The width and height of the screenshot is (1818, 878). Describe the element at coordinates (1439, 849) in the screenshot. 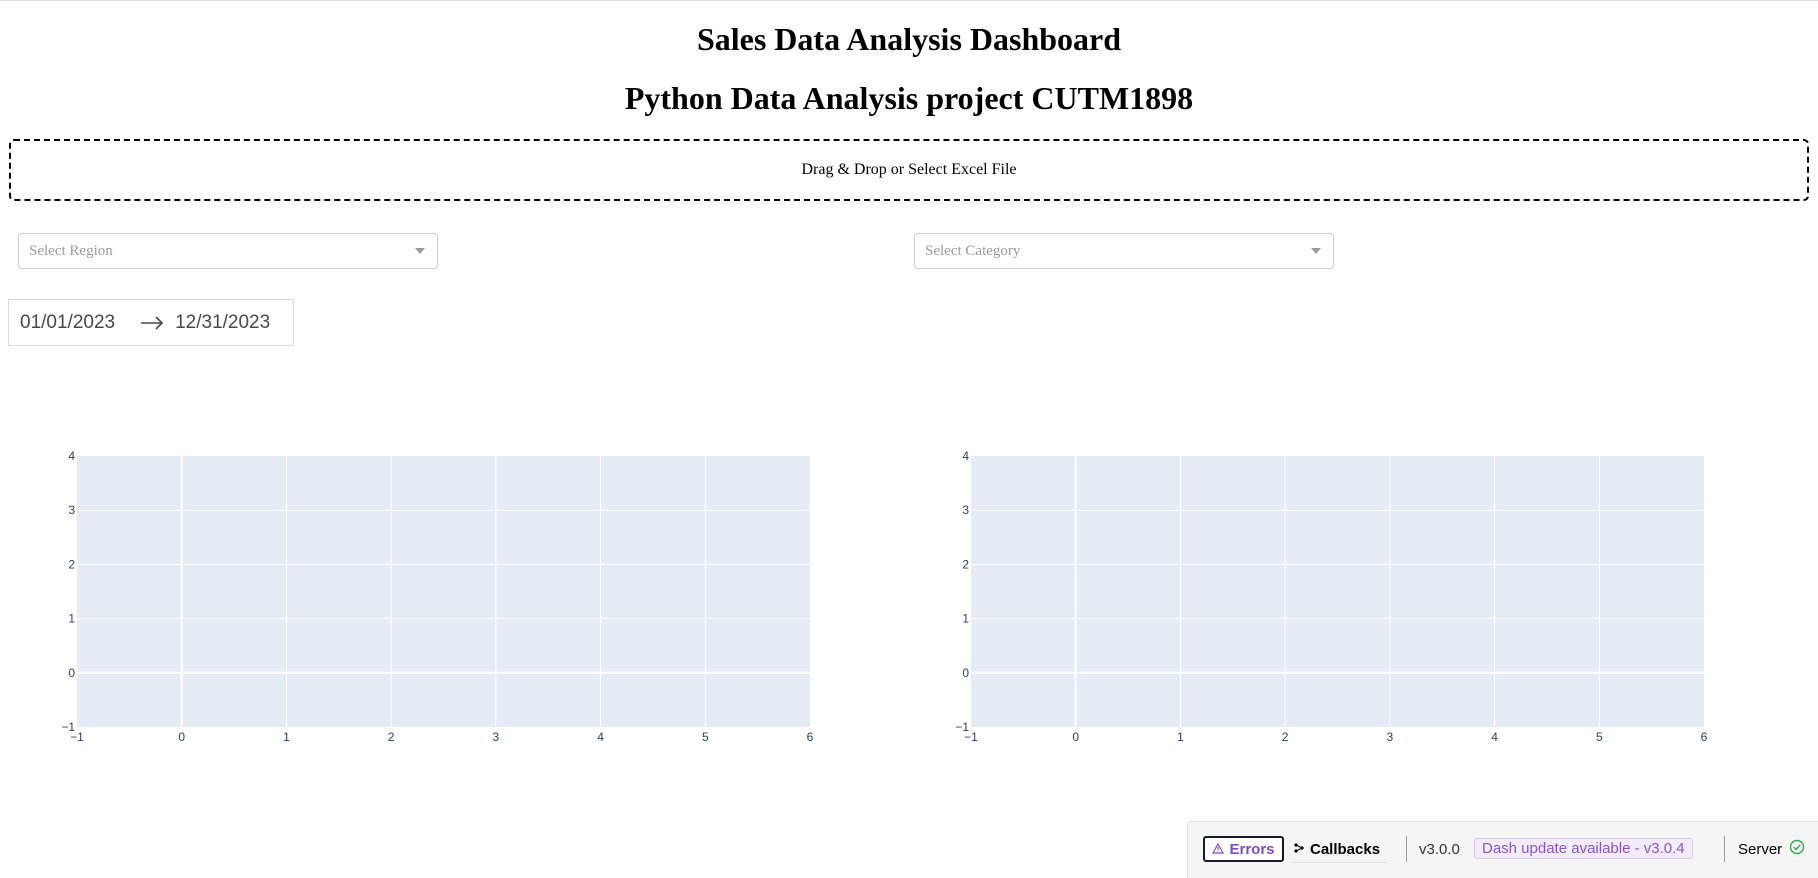

I see `version-label: v3.0.0` at that location.